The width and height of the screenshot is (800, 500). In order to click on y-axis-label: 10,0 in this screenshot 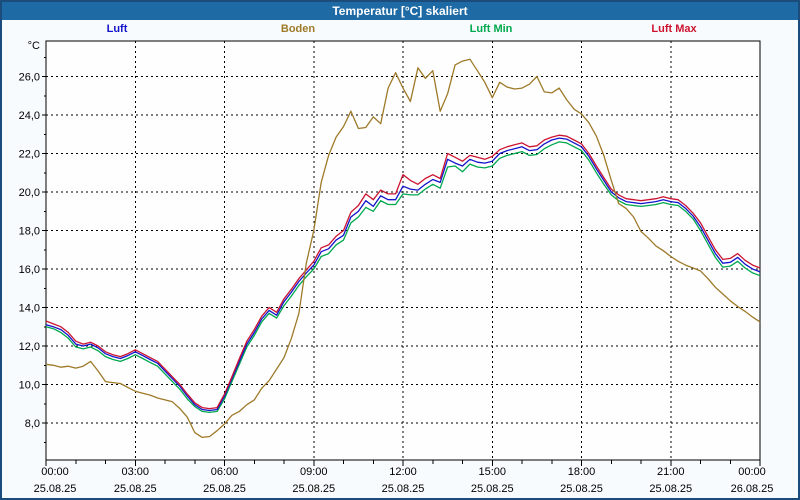, I will do `click(29, 386)`.